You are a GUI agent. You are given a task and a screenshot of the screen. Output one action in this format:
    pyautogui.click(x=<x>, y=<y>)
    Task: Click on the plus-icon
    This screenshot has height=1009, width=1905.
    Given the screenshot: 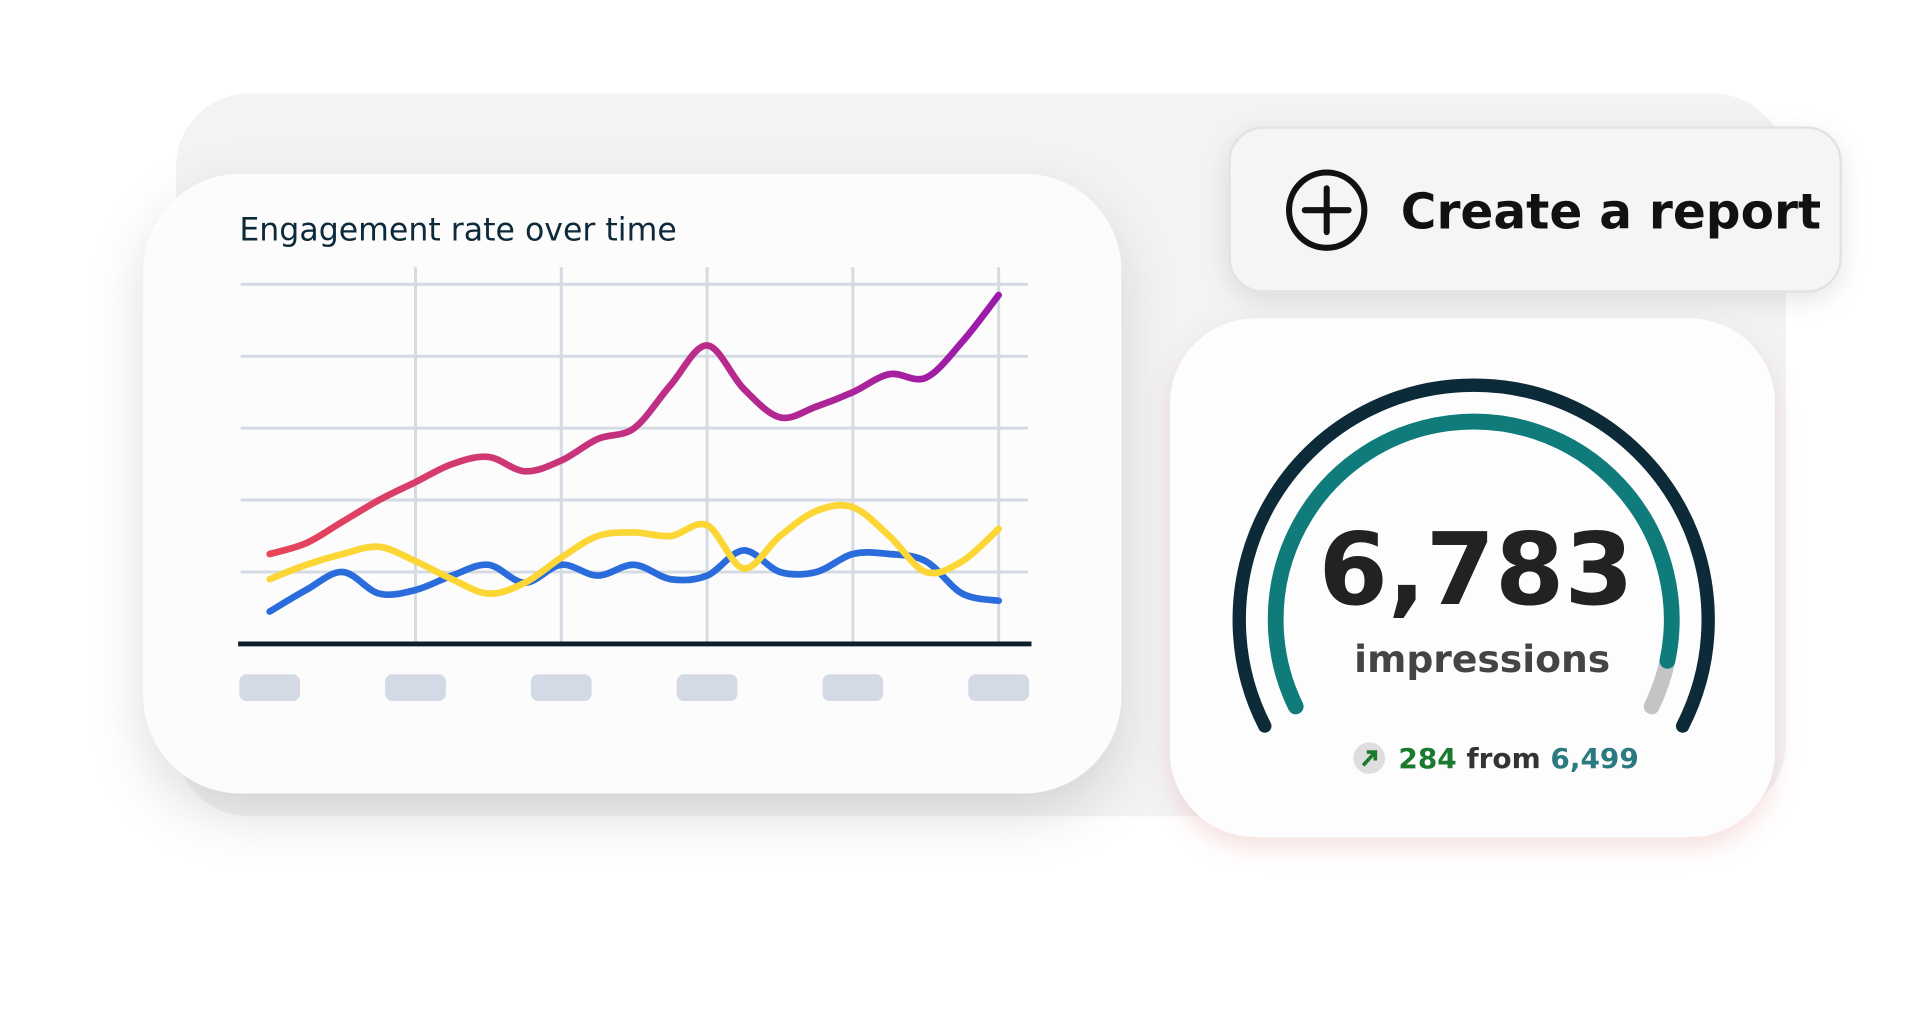 What is the action you would take?
    pyautogui.click(x=1326, y=210)
    